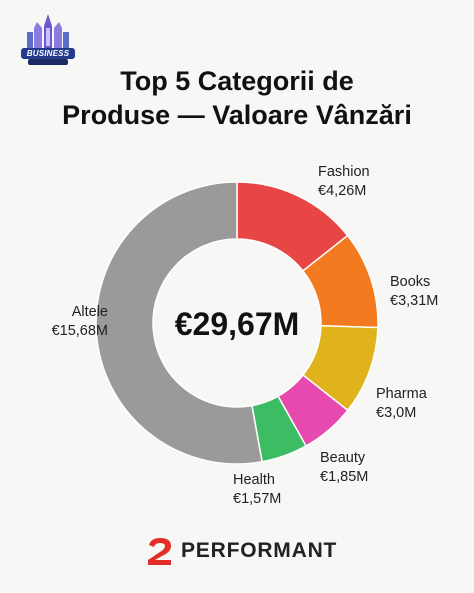  I want to click on slice-label-beauty: Beauty €1,85M, so click(344, 467).